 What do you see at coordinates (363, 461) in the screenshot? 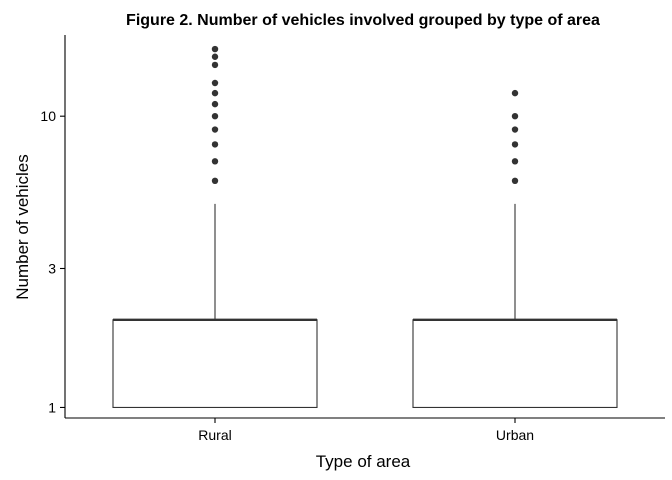
I see `x-axis-label: Type of area` at bounding box center [363, 461].